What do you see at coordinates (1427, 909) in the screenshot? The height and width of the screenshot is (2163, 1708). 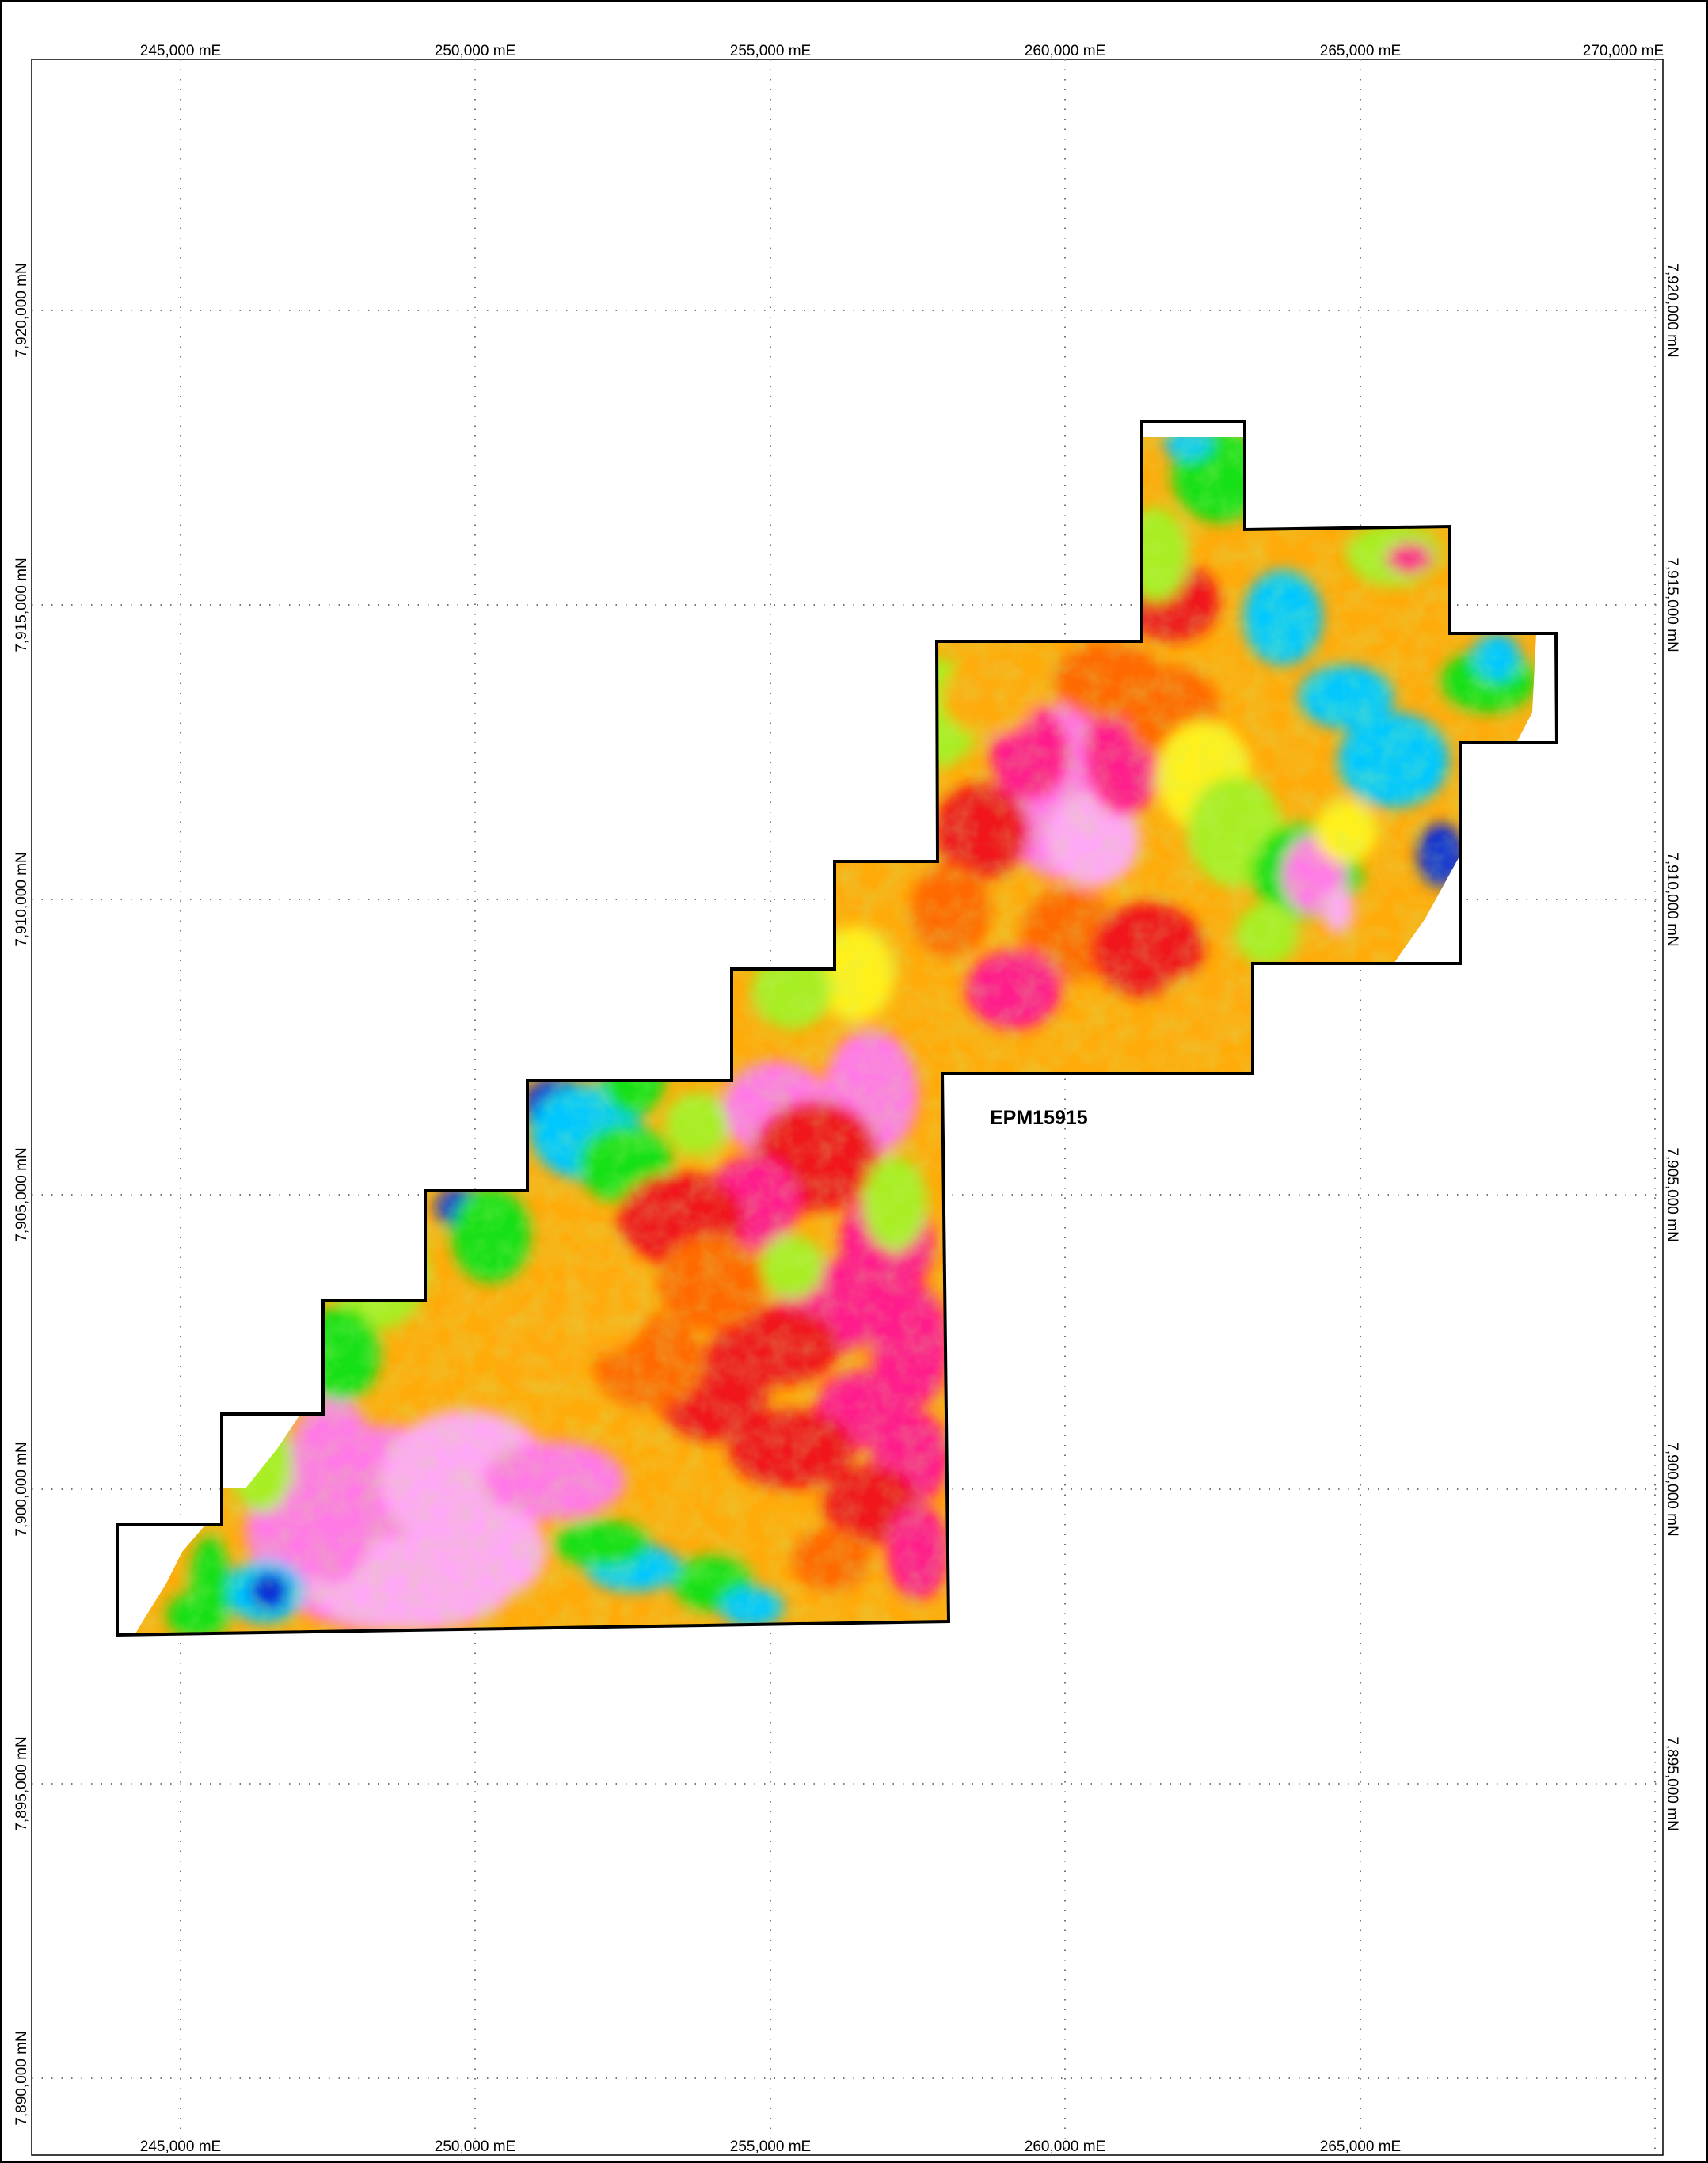 I see `no-data-e2` at bounding box center [1427, 909].